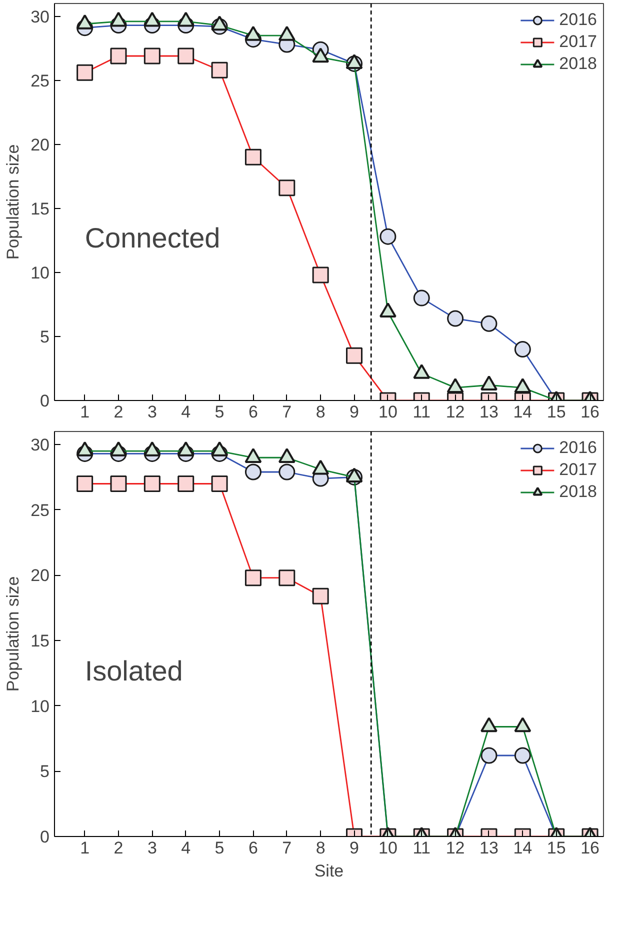 The height and width of the screenshot is (934, 620). What do you see at coordinates (329, 871) in the screenshot?
I see `x-axis-title: Site` at bounding box center [329, 871].